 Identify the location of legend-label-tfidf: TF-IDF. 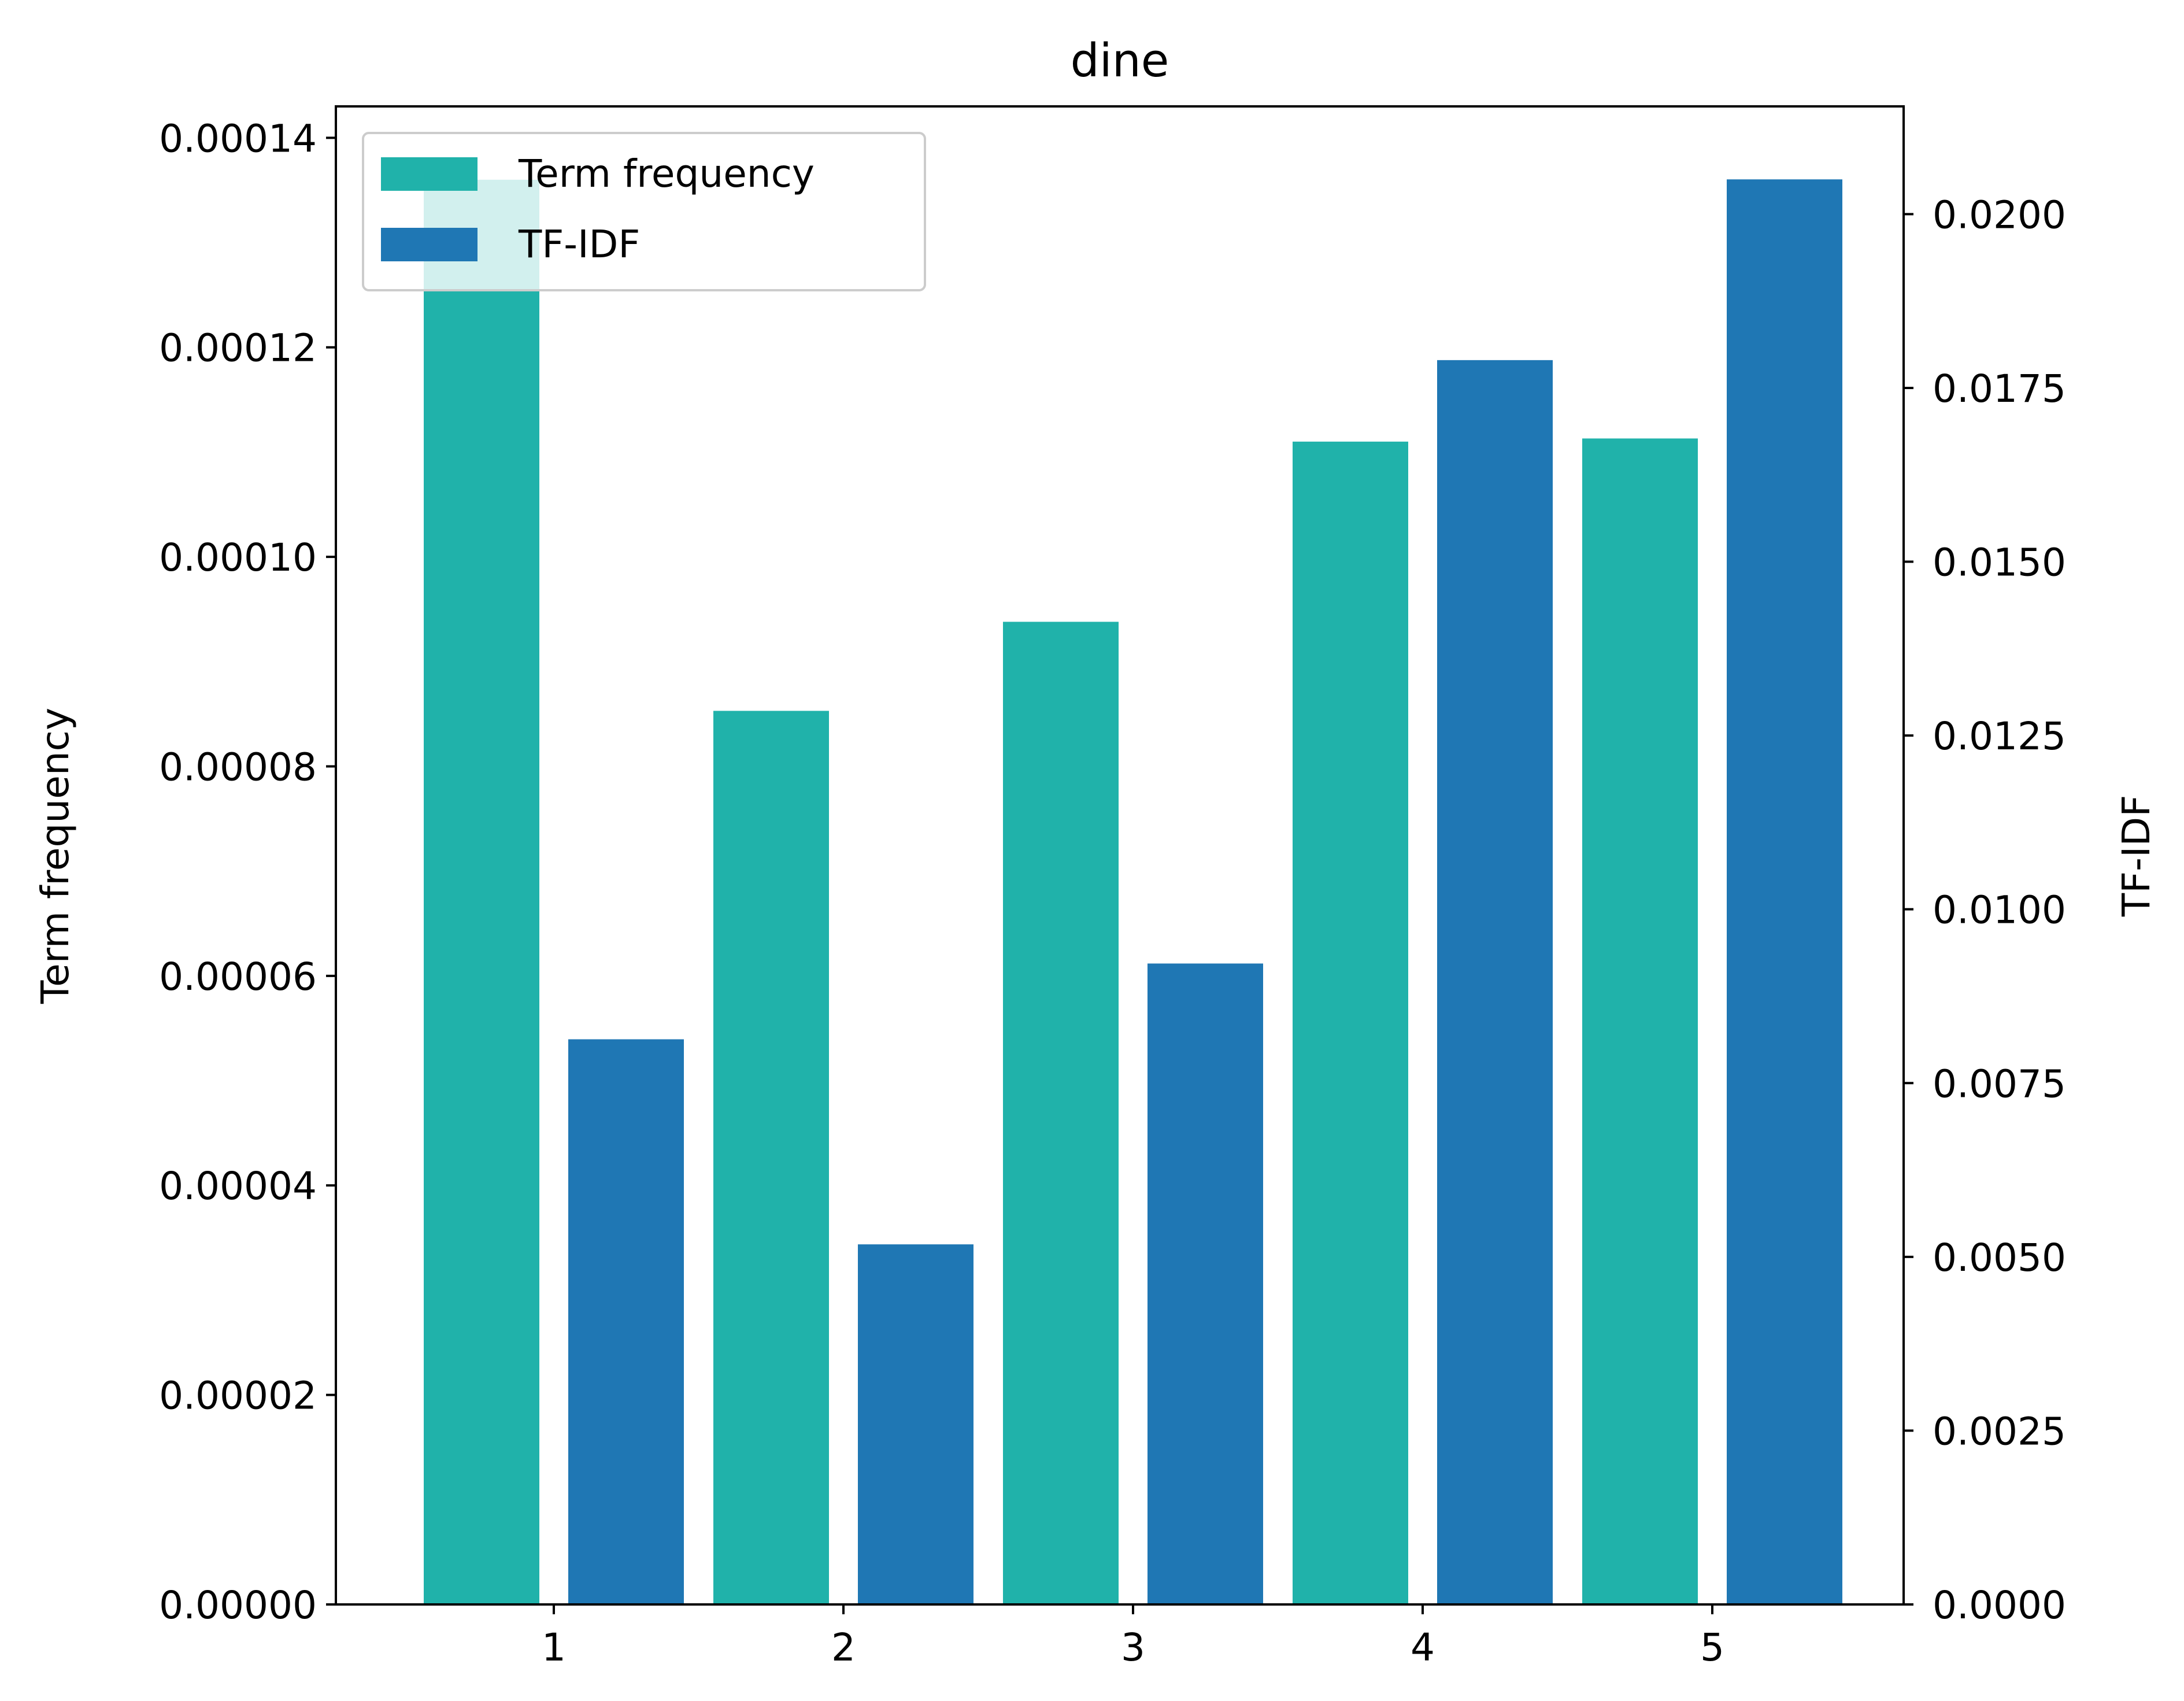
(579, 245).